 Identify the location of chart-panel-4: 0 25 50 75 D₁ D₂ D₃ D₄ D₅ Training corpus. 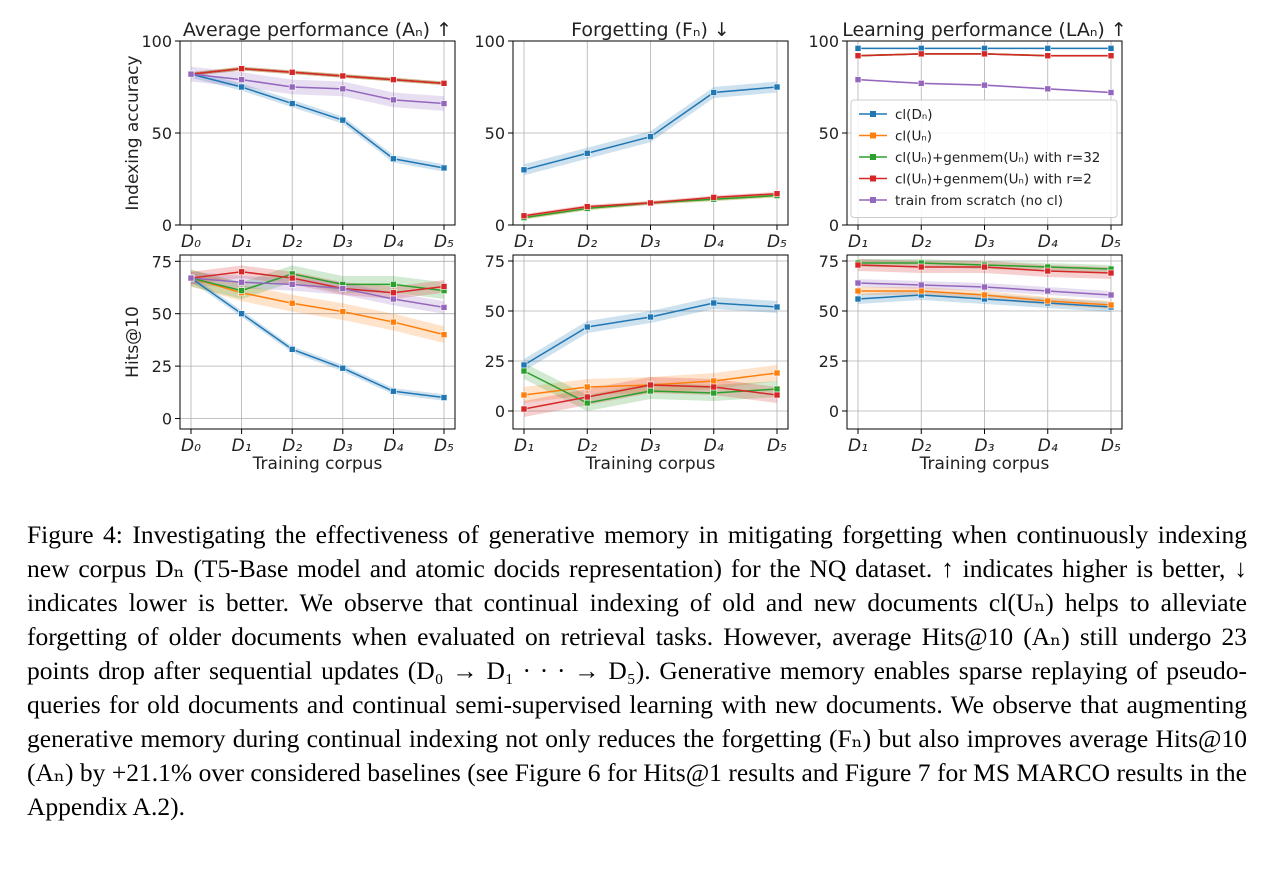
(637, 363).